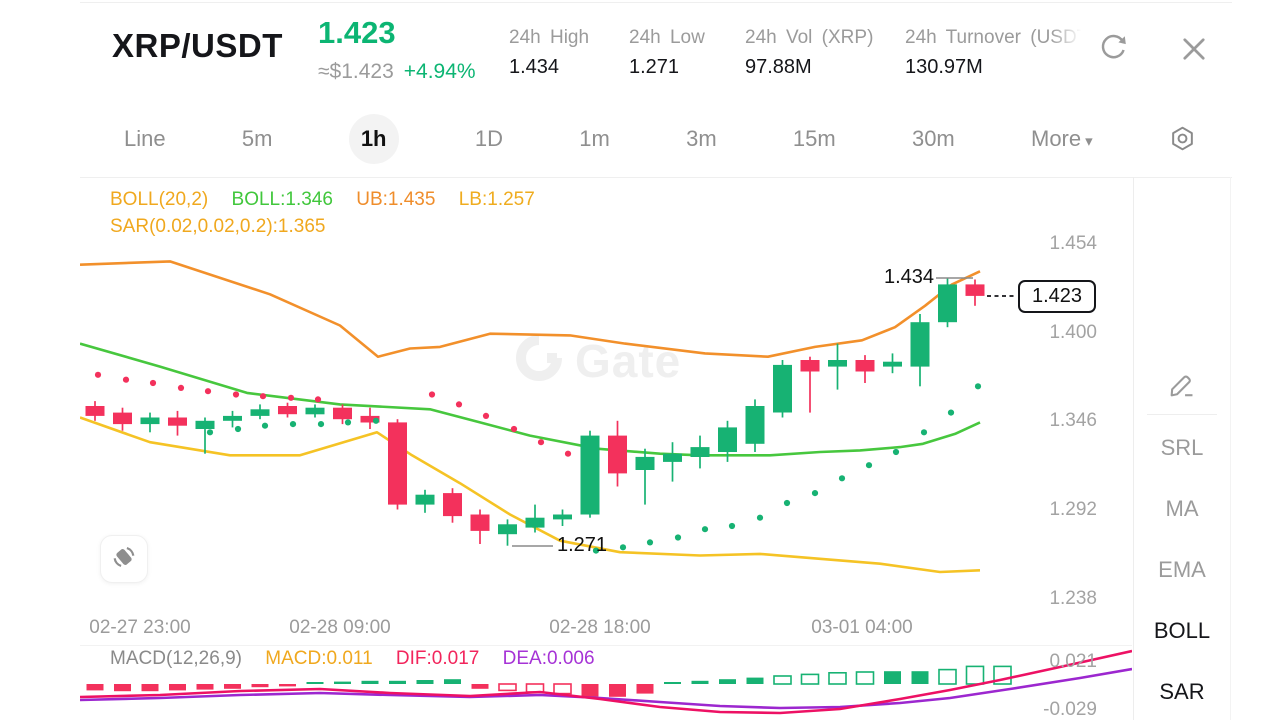 The height and width of the screenshot is (720, 1280). I want to click on sar-legend: SAR(0.02,0.02,0.2):1.365, so click(226, 227).